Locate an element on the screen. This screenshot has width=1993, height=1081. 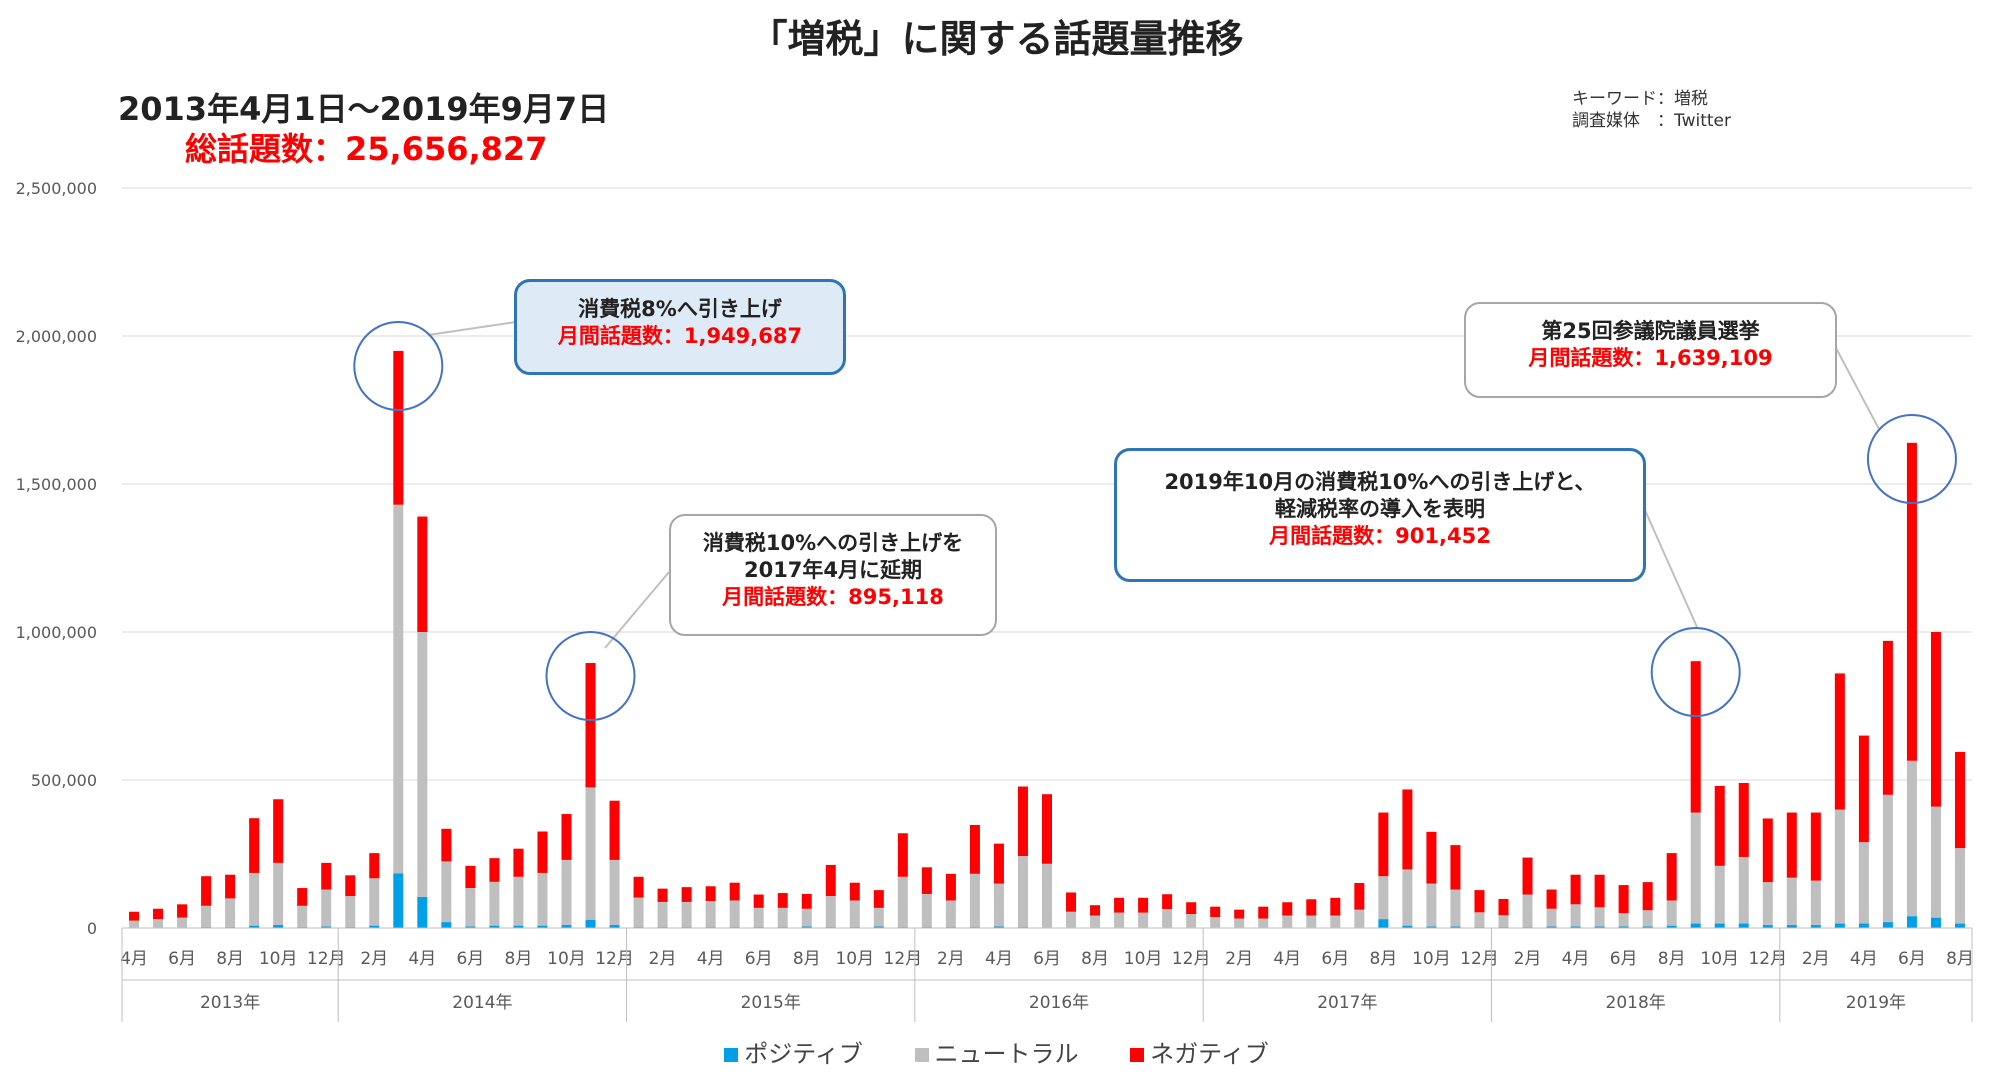
callout-election: 第25回参議院議員選挙 月間話題数：1,639,109 is located at coordinates (1650, 350).